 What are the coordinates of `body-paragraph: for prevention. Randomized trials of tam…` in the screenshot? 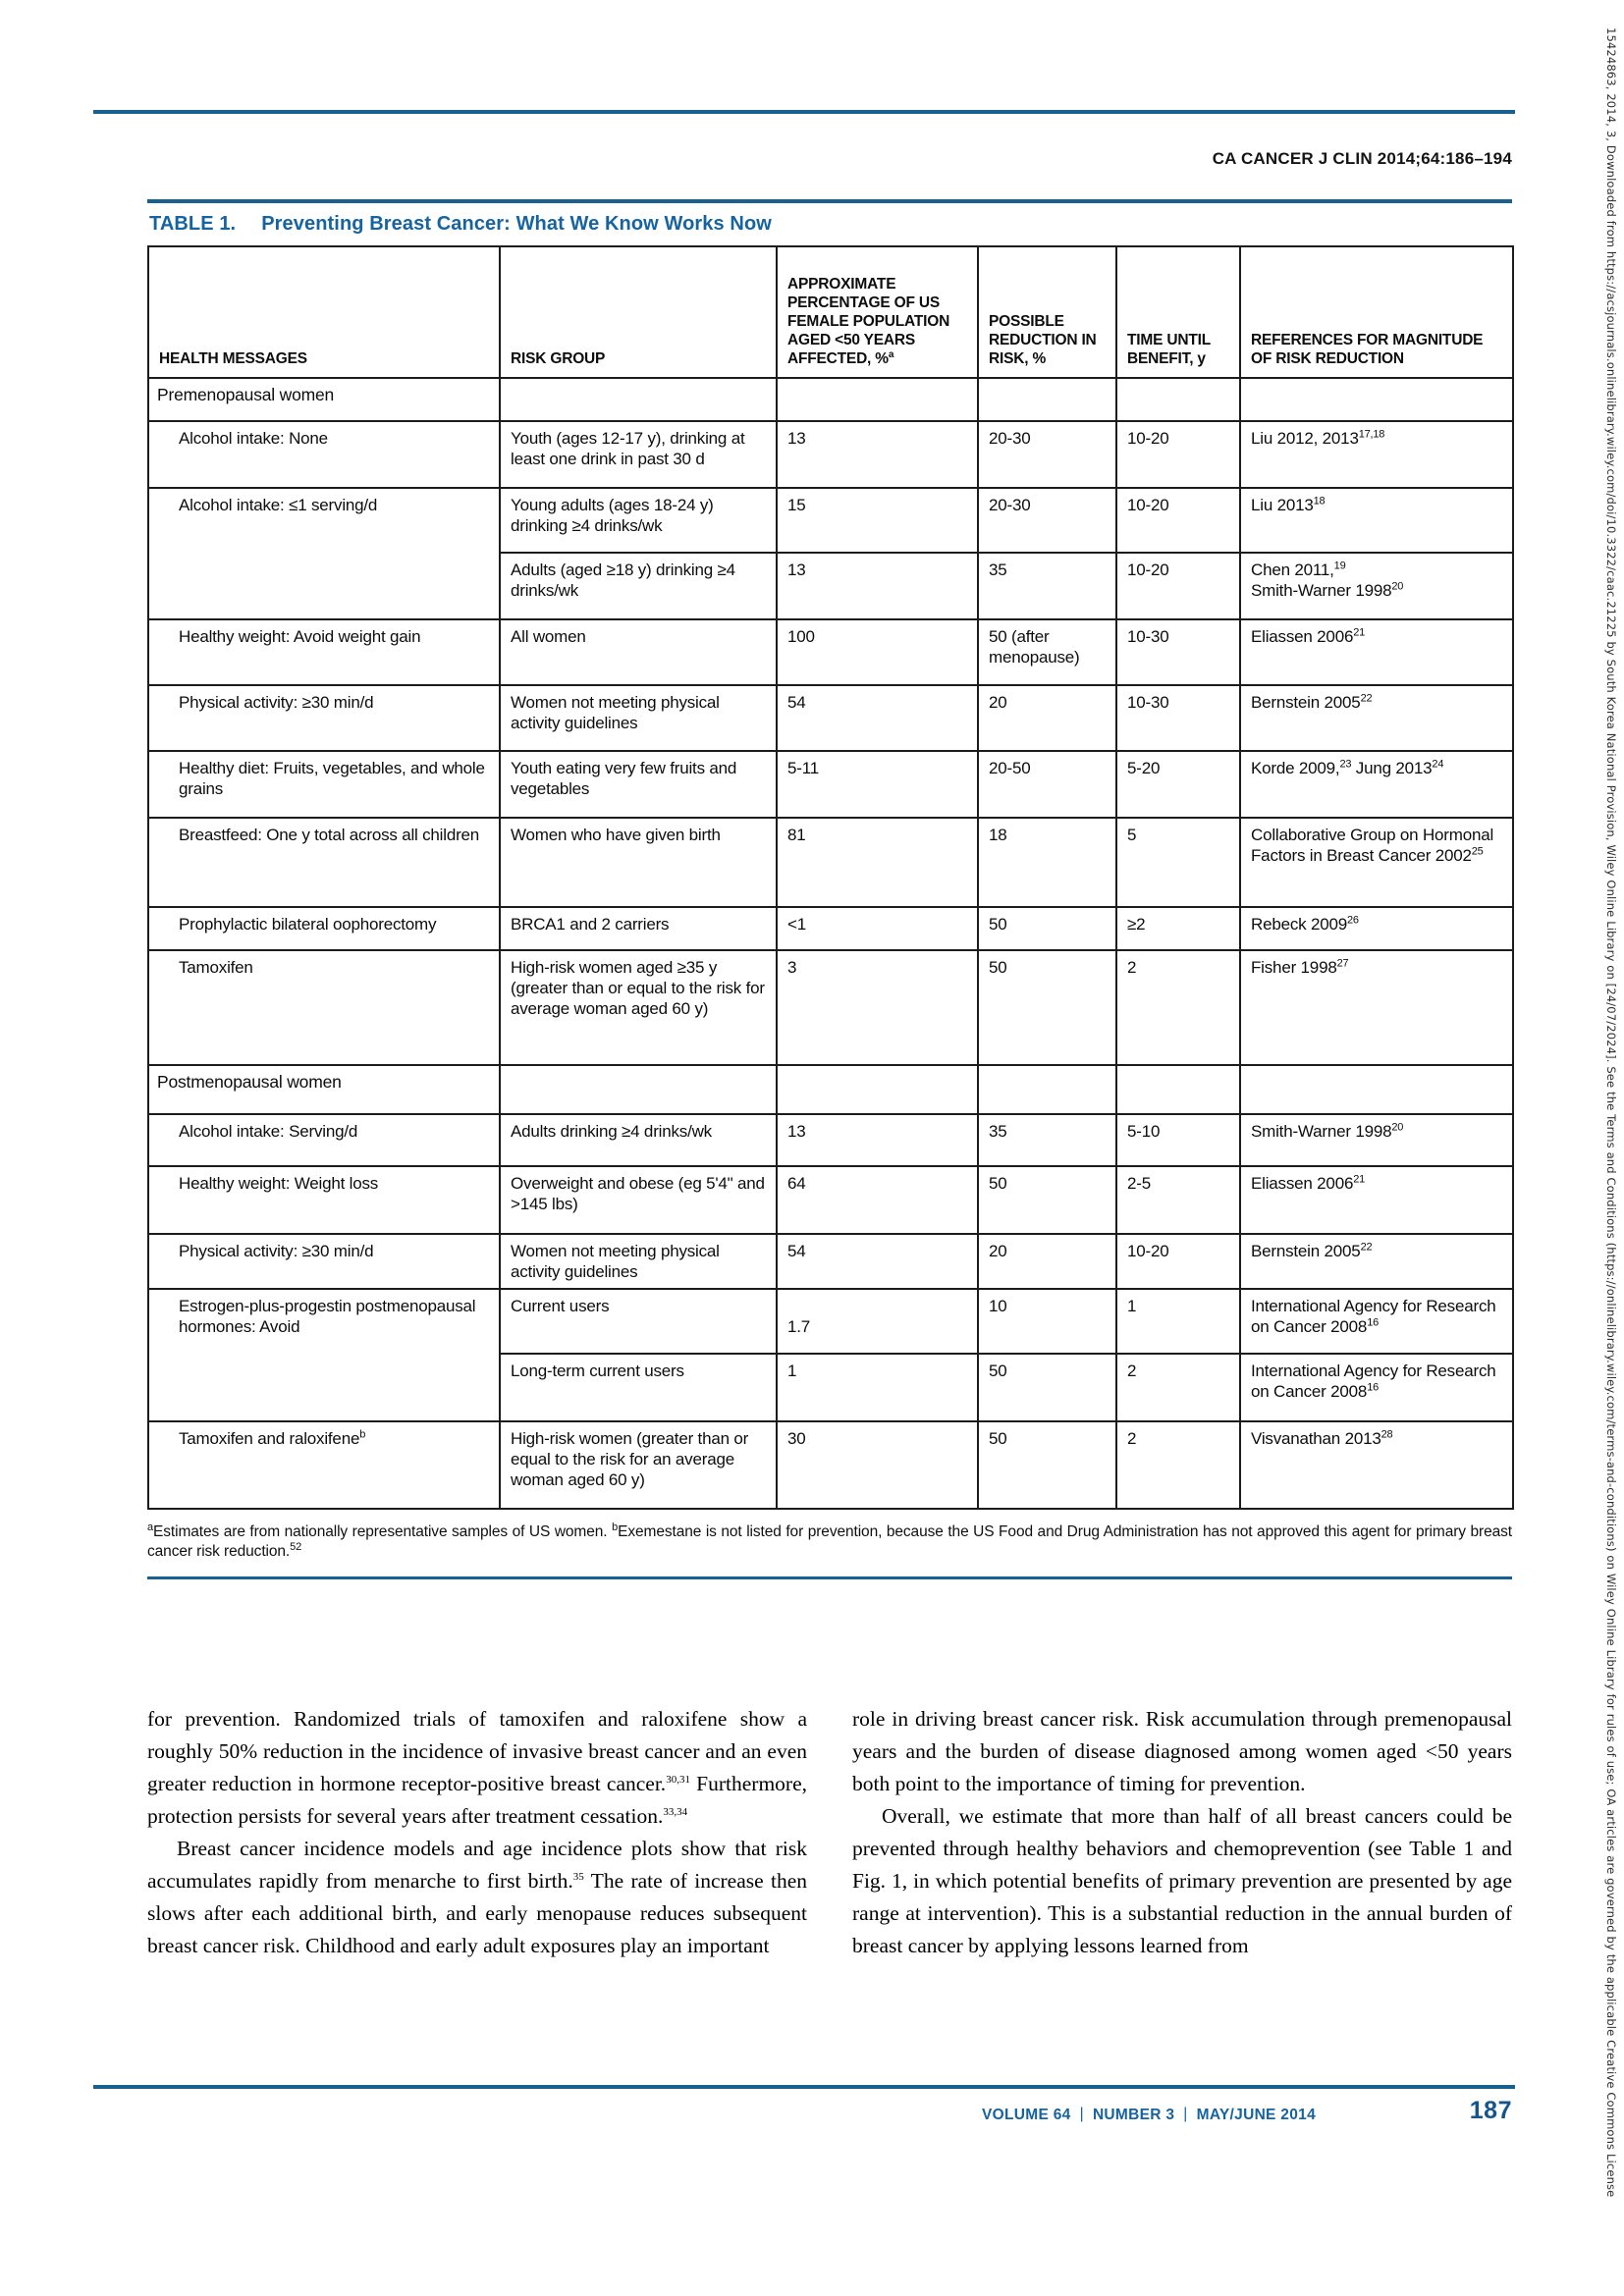 It's located at (477, 1767).